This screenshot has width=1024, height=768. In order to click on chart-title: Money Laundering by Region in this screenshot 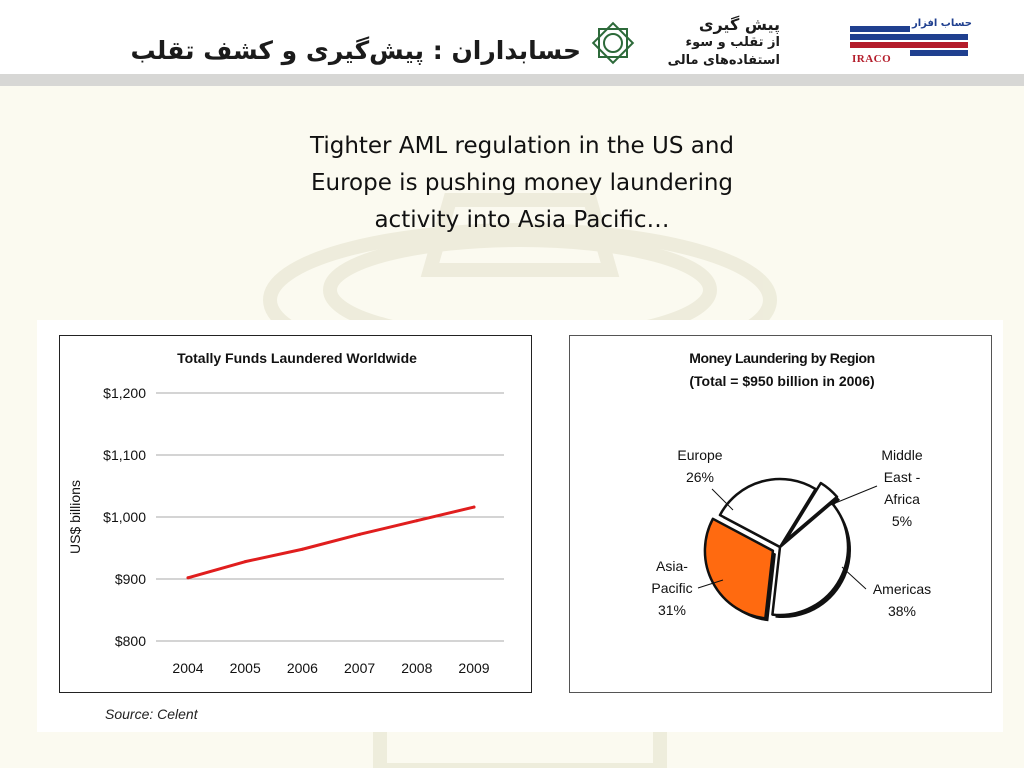, I will do `click(782, 358)`.